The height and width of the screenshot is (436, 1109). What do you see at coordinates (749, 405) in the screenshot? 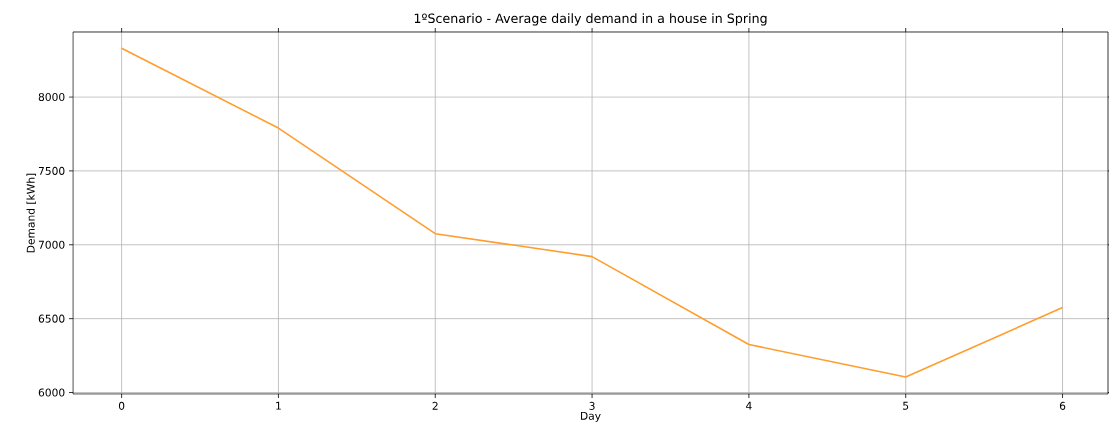
I see `x-tick-label: 4` at bounding box center [749, 405].